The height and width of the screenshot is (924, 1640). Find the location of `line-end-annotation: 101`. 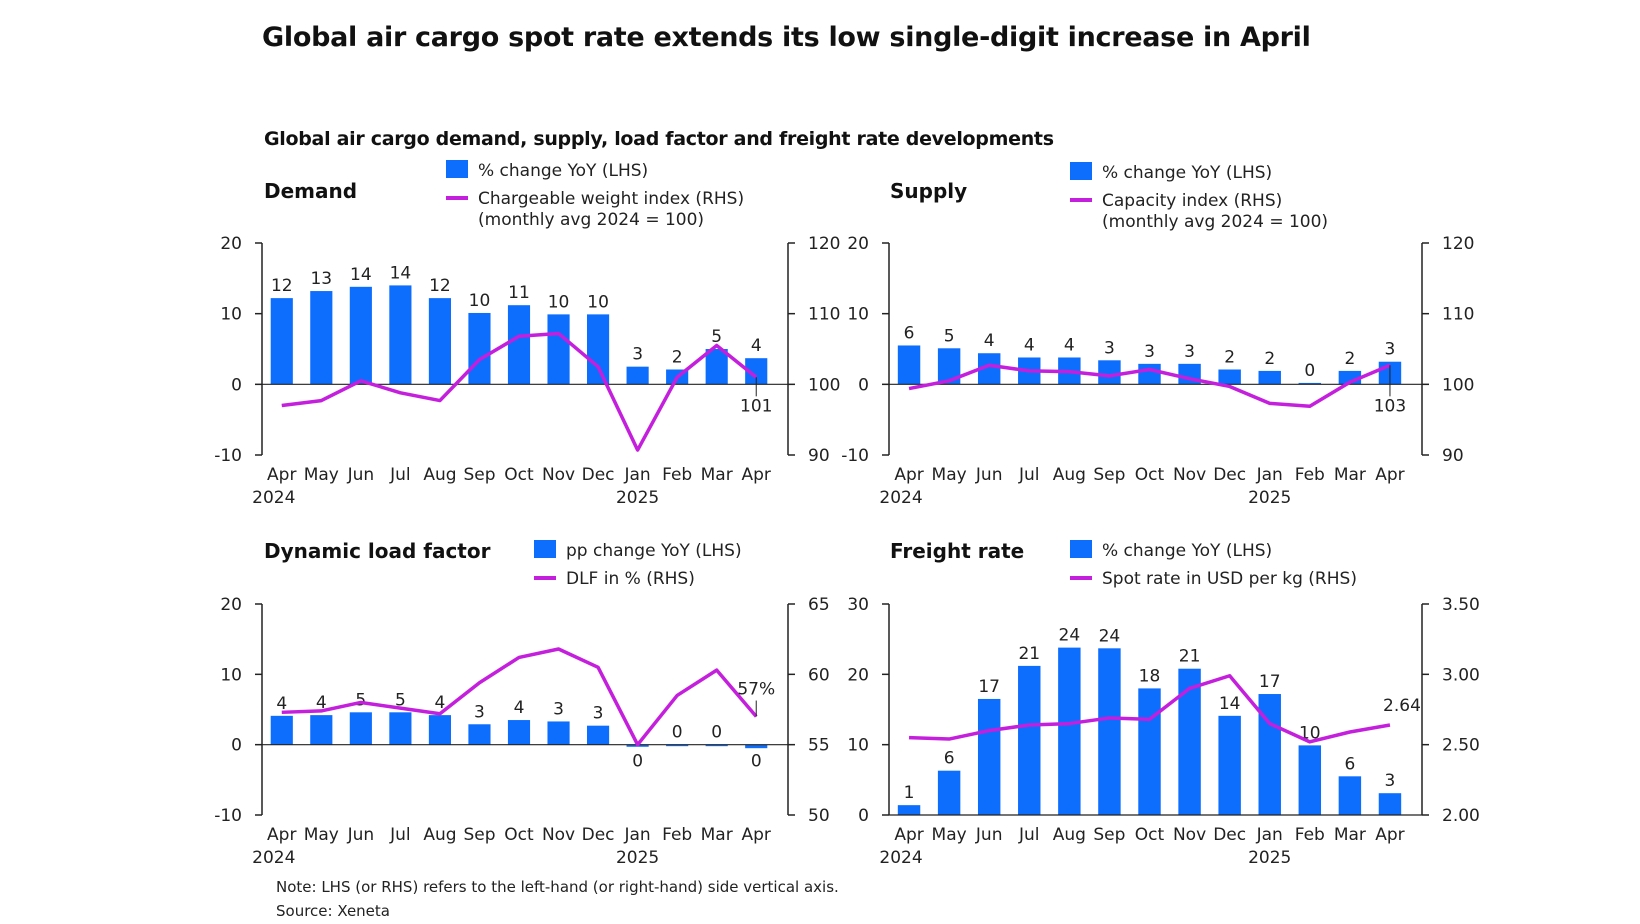

line-end-annotation: 101 is located at coordinates (756, 396).